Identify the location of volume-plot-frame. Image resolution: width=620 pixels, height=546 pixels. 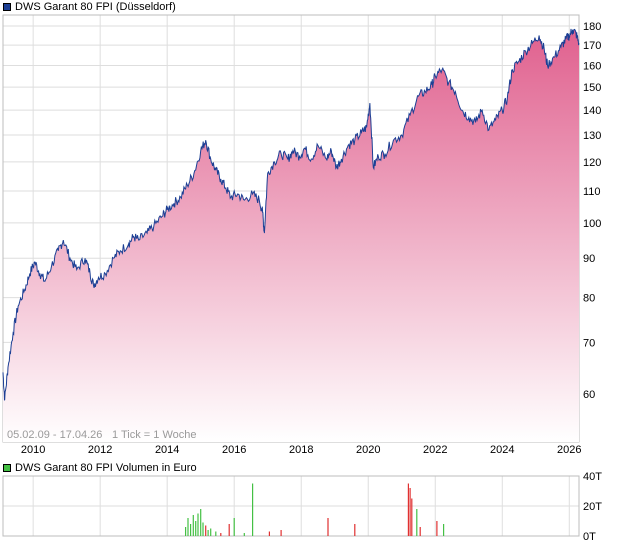
(291, 506).